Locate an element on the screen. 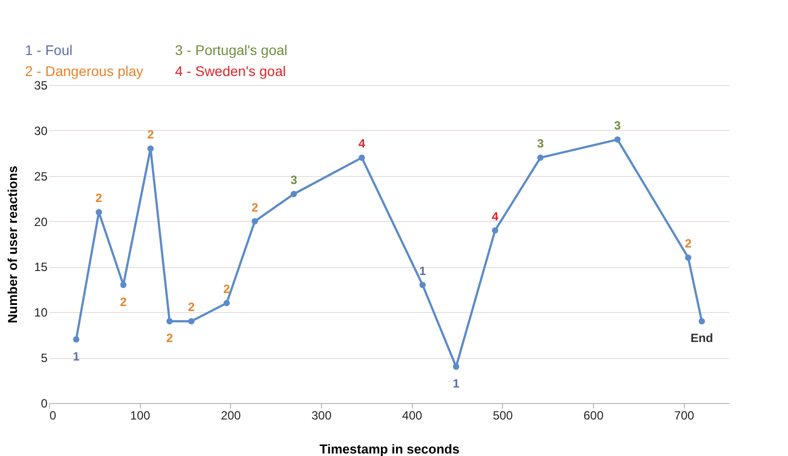 This screenshot has height=456, width=788. text: 1 - Foul is located at coordinates (48, 50).